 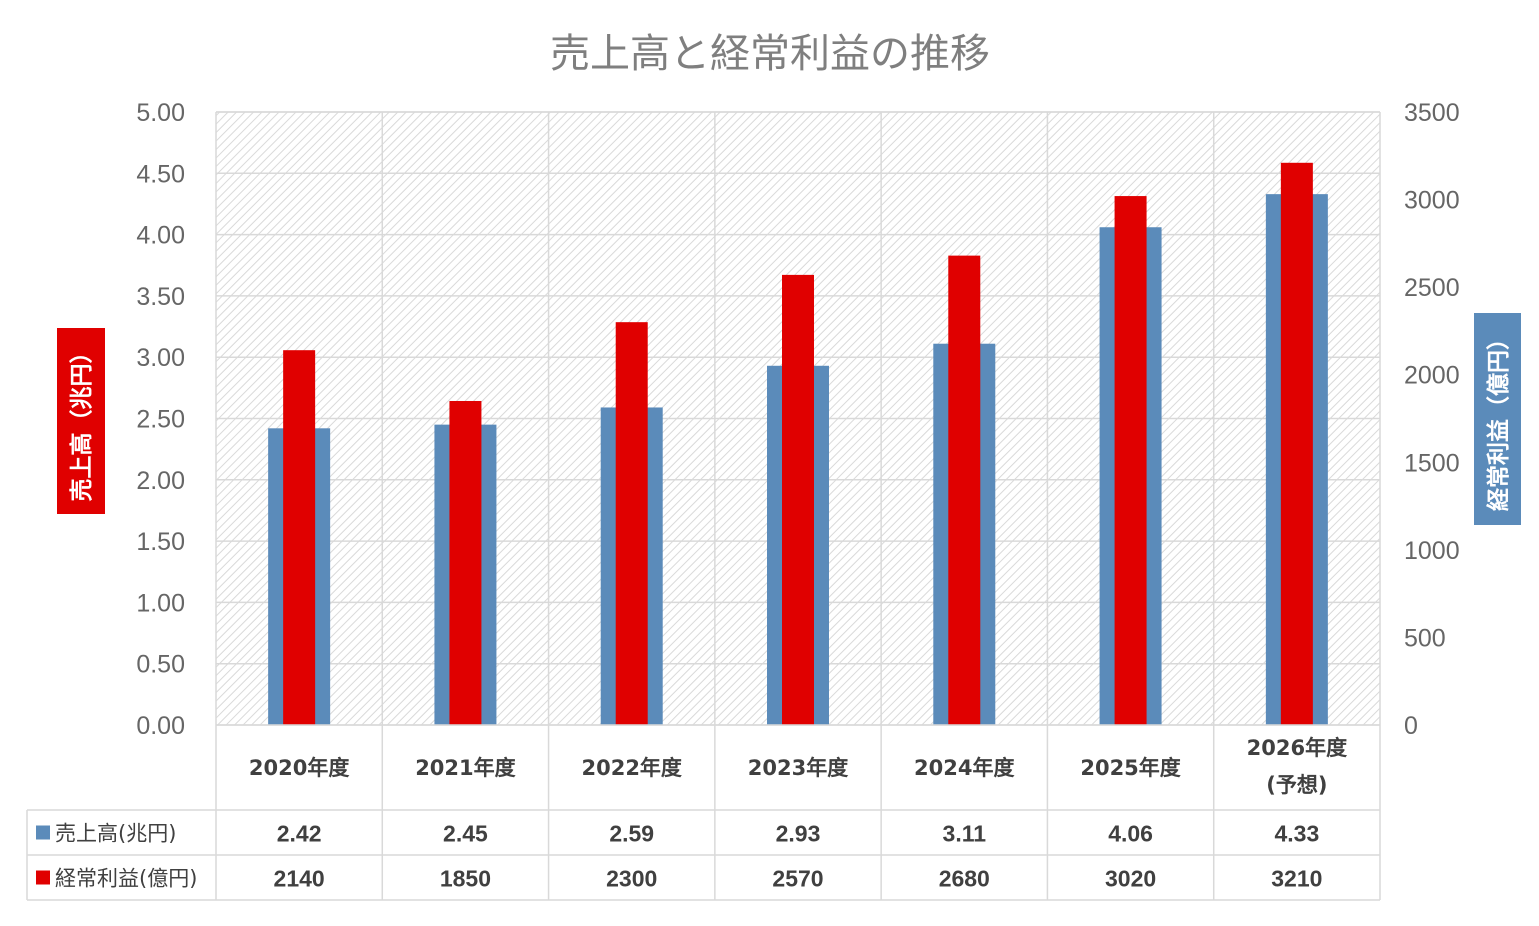 What do you see at coordinates (1432, 463) in the screenshot?
I see `y-right-tick: 1500` at bounding box center [1432, 463].